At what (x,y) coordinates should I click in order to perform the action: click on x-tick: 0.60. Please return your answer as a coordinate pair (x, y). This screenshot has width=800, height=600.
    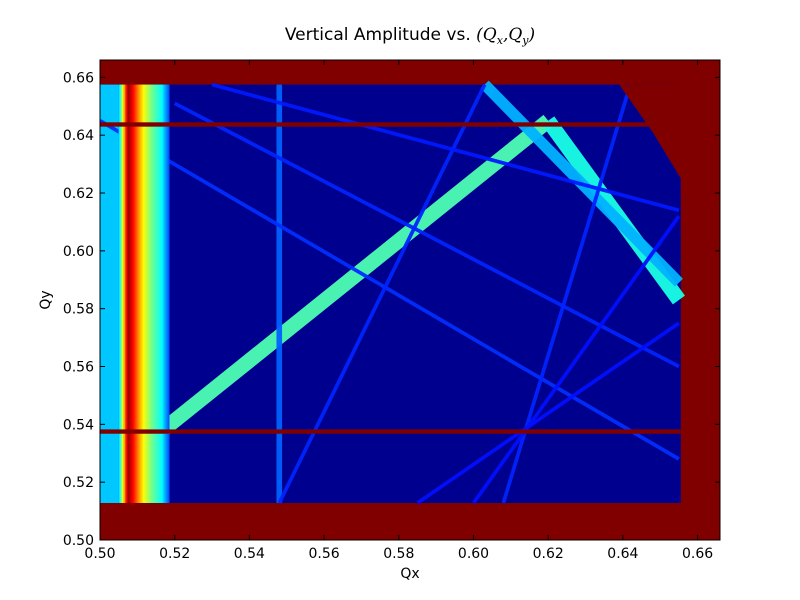
    Looking at the image, I should click on (473, 311).